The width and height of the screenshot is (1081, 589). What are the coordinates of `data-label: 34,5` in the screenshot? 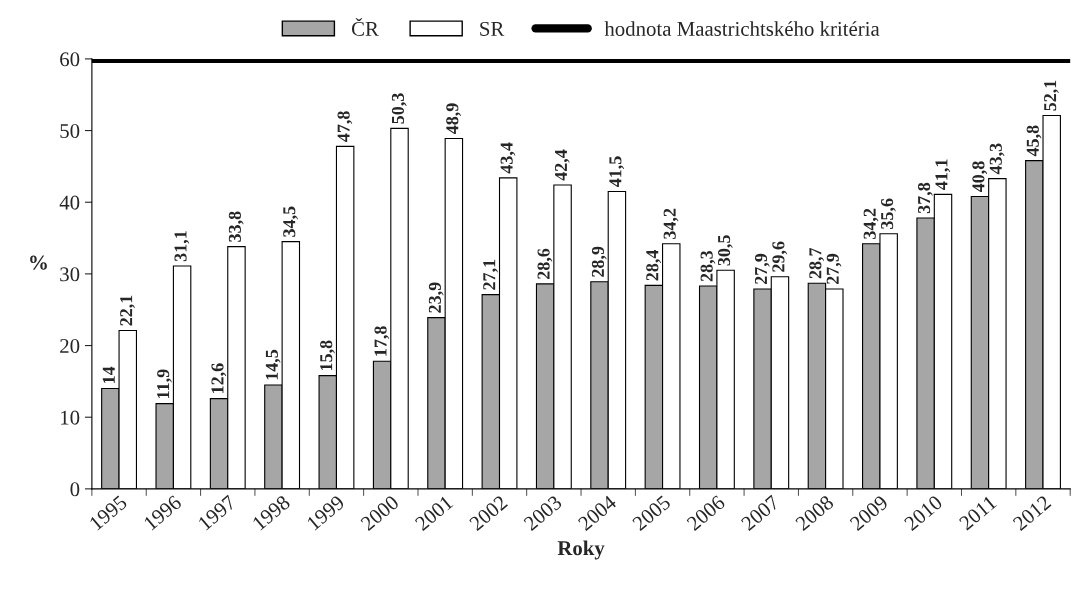 It's located at (290, 221).